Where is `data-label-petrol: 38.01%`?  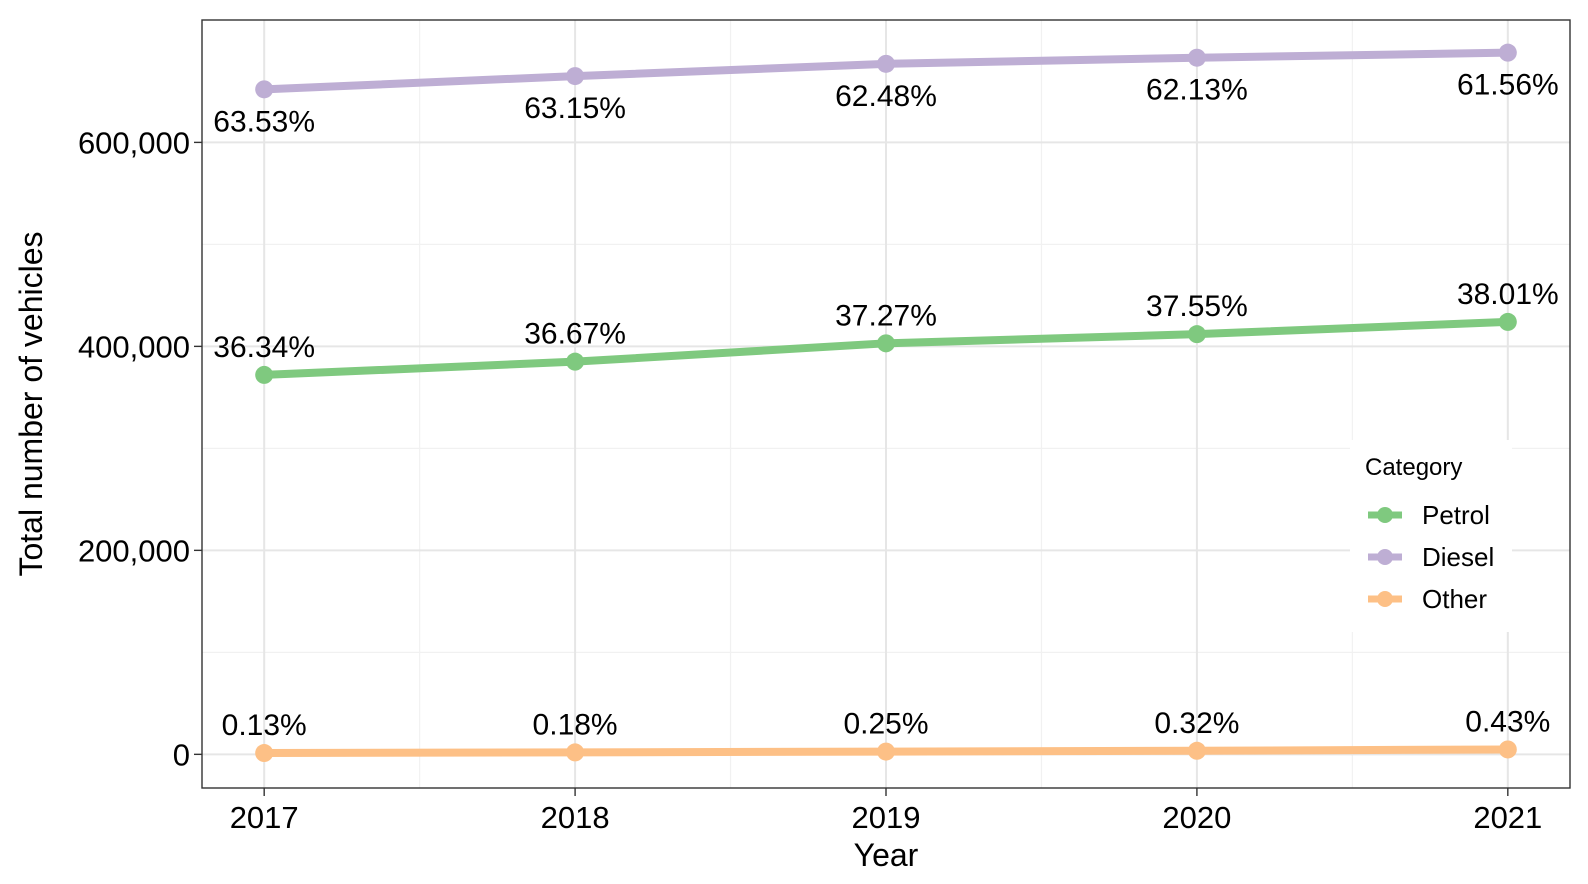
data-label-petrol: 38.01% is located at coordinates (1508, 294).